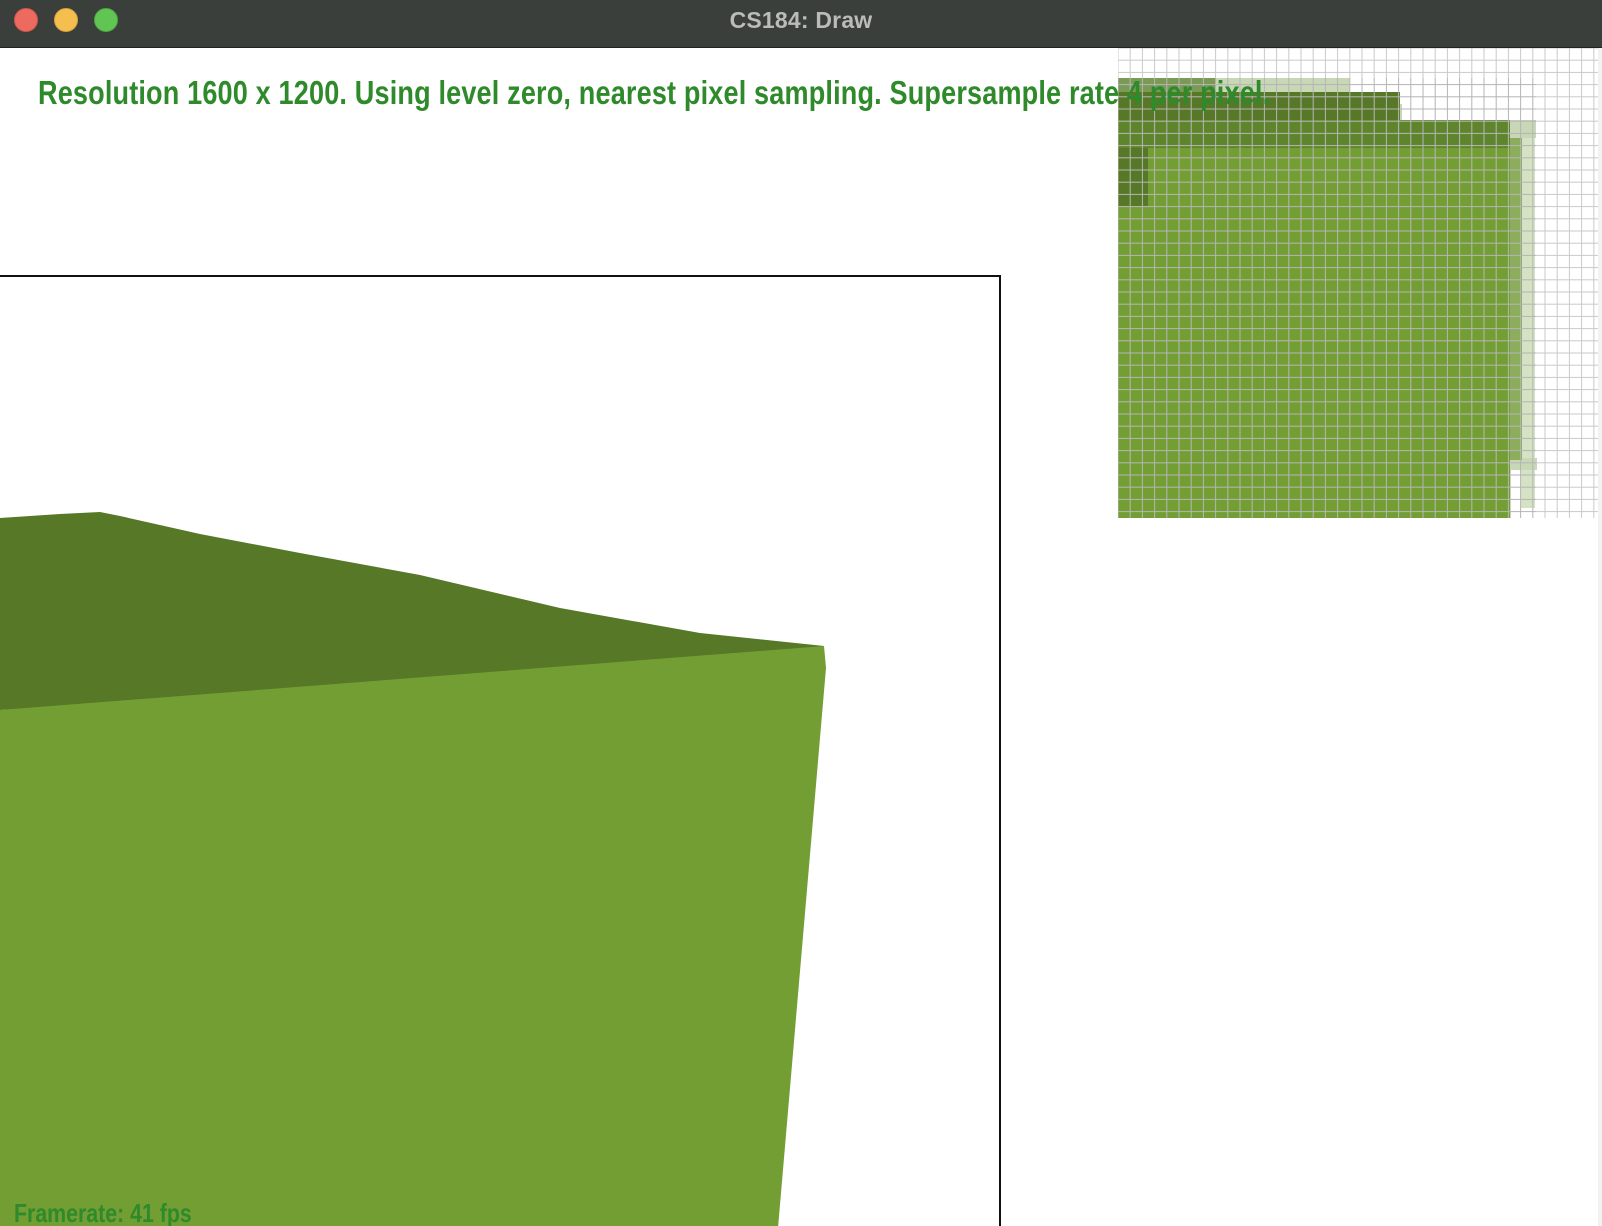 Image resolution: width=1602 pixels, height=1226 pixels. I want to click on close-window-button, so click(26, 20).